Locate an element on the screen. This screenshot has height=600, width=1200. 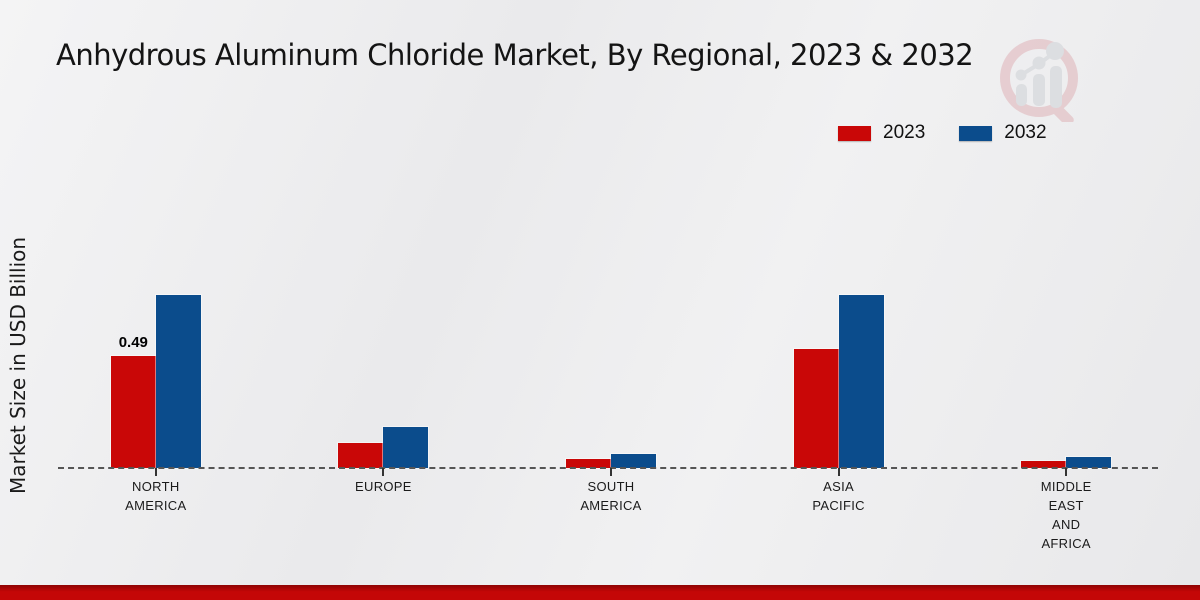
bar-value-label: 0.49 is located at coordinates (133, 342).